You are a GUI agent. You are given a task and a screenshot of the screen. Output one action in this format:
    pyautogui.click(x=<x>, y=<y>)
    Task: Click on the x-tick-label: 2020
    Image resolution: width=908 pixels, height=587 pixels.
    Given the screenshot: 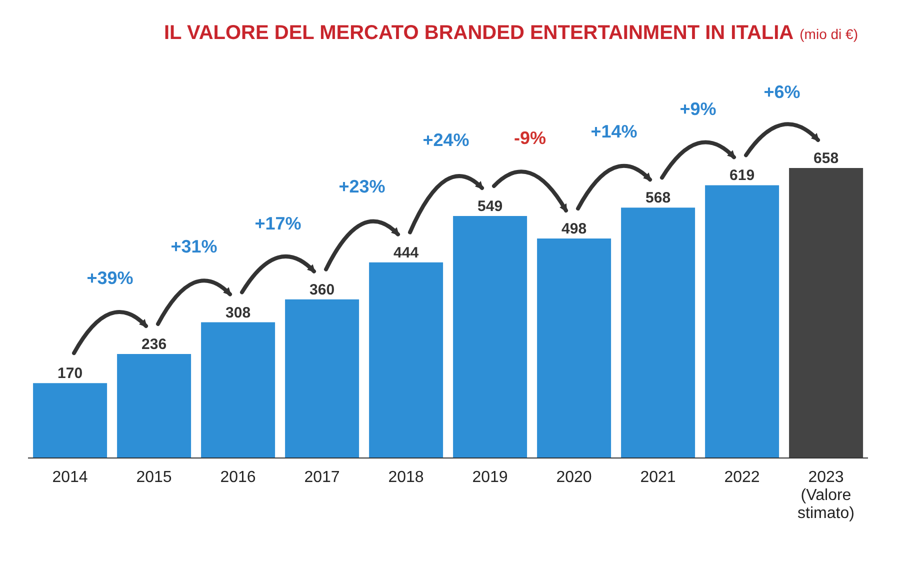 What is the action you would take?
    pyautogui.click(x=574, y=477)
    